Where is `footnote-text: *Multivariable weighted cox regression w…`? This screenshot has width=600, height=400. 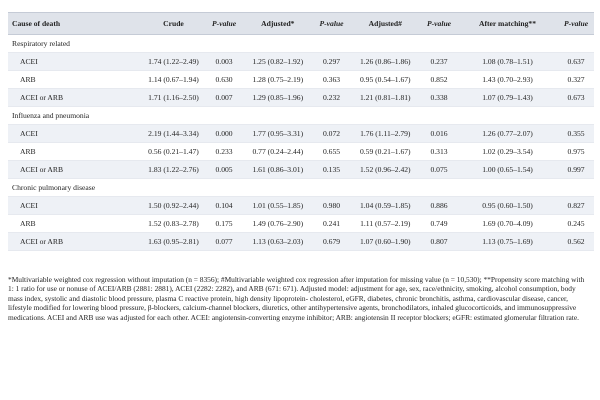
footnote-text: *Multivariable weighted cox regression w… is located at coordinates (296, 298).